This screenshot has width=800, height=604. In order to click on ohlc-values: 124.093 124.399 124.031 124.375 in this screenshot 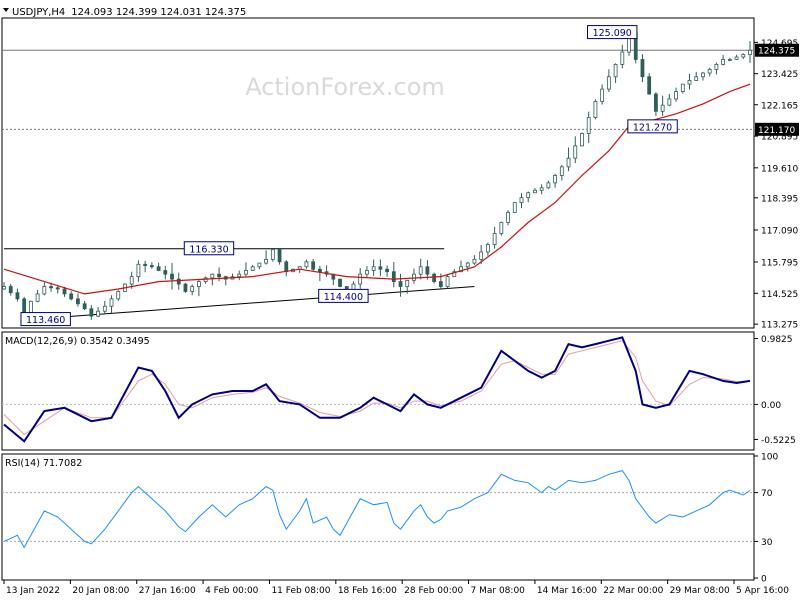, I will do `click(158, 12)`.